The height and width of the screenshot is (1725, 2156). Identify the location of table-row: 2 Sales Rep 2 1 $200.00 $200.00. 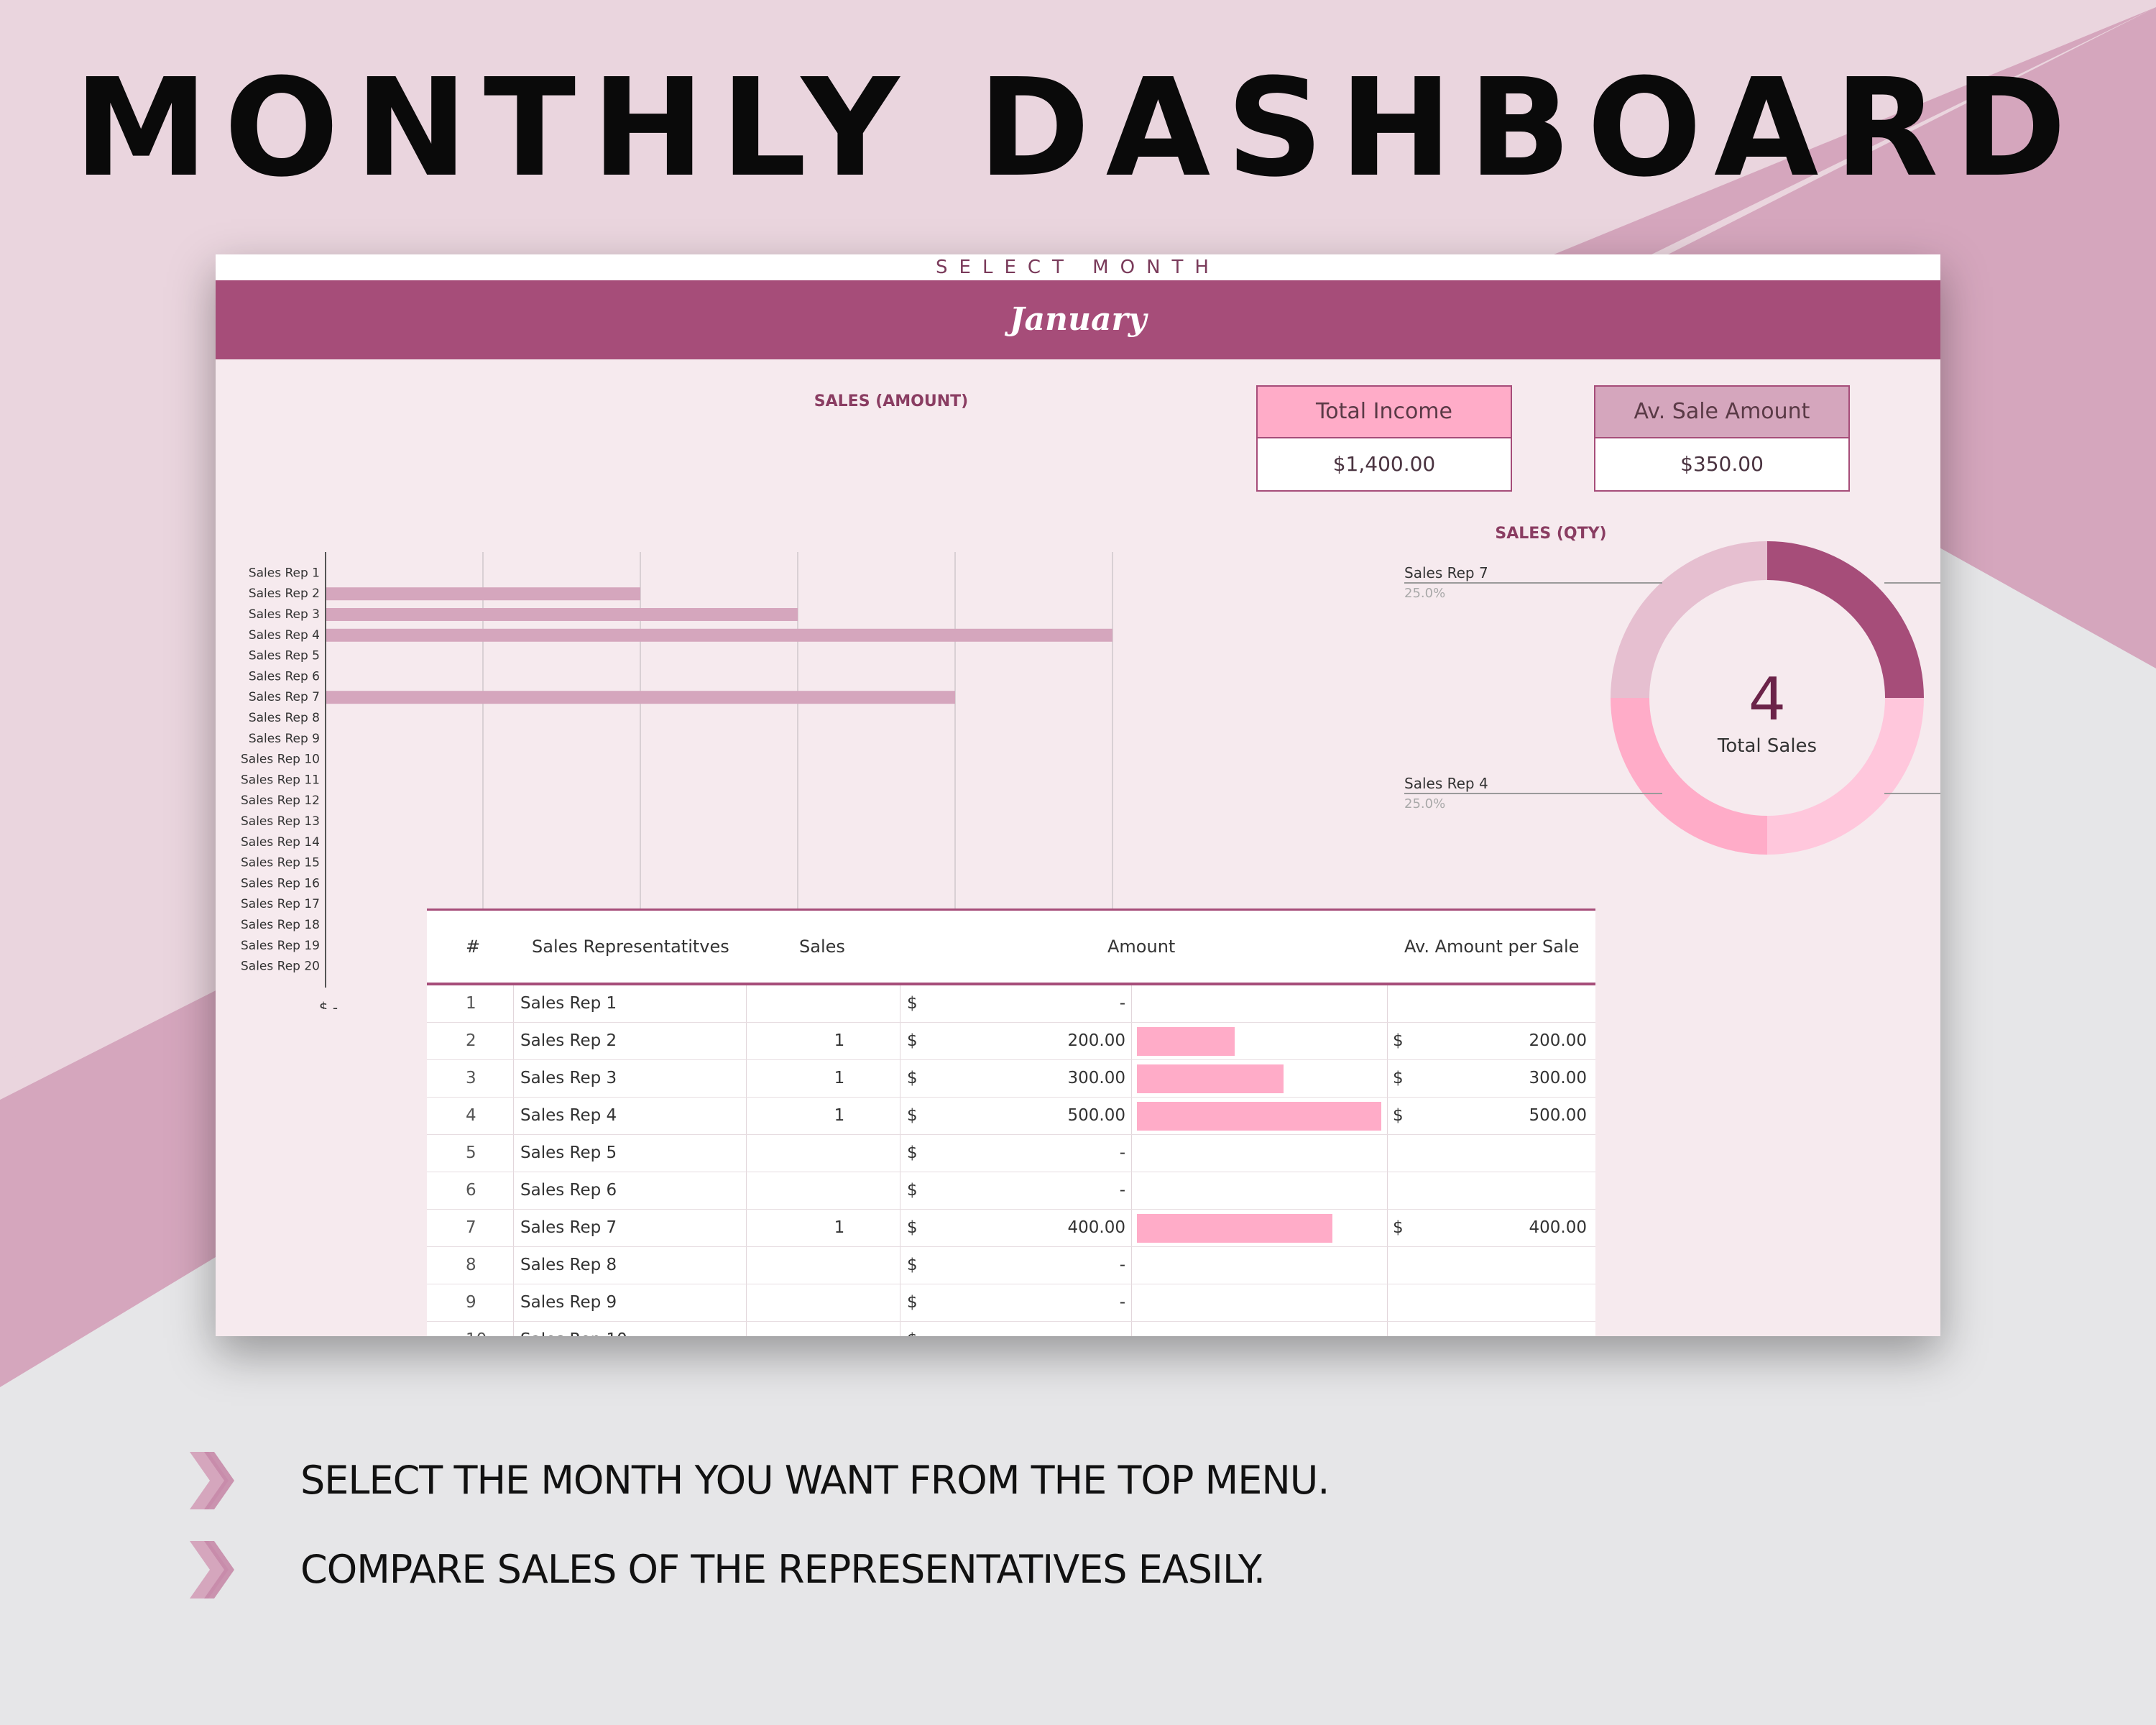
(1011, 1041).